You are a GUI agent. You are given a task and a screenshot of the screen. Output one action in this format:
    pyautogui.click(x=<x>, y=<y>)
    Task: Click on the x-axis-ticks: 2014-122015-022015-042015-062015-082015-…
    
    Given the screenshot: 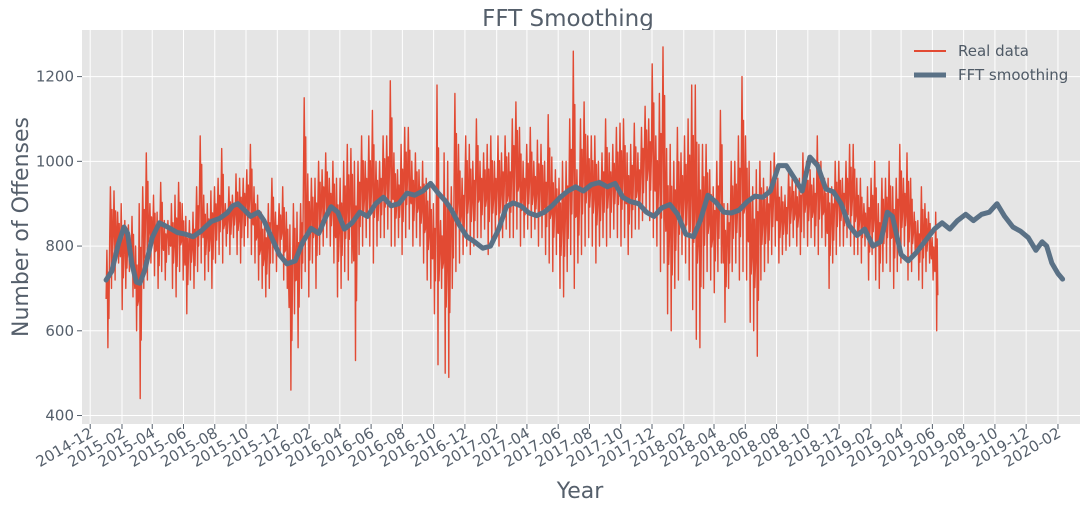 What is the action you would take?
    pyautogui.click(x=548, y=447)
    